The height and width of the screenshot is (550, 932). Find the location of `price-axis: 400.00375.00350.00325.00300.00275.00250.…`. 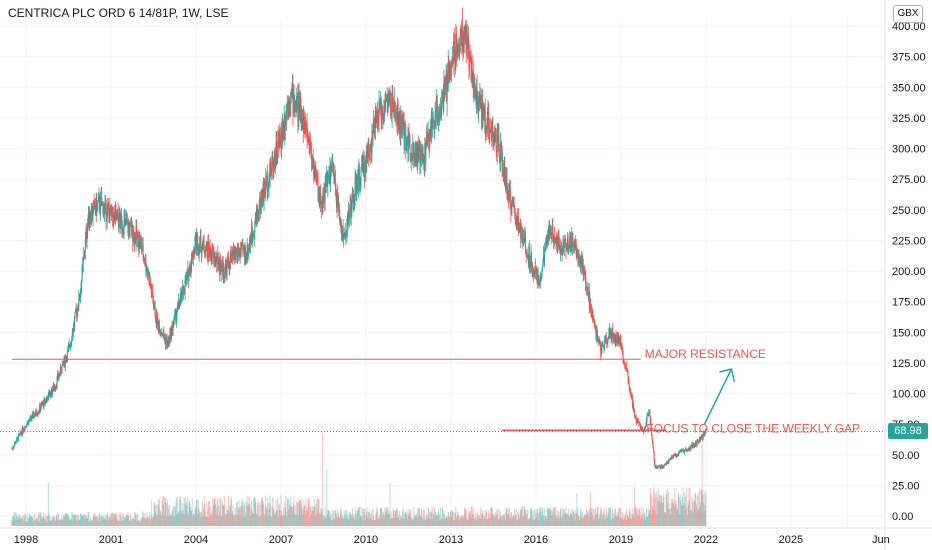

price-axis: 400.00375.00350.00325.00300.00275.00250.… is located at coordinates (909, 272).